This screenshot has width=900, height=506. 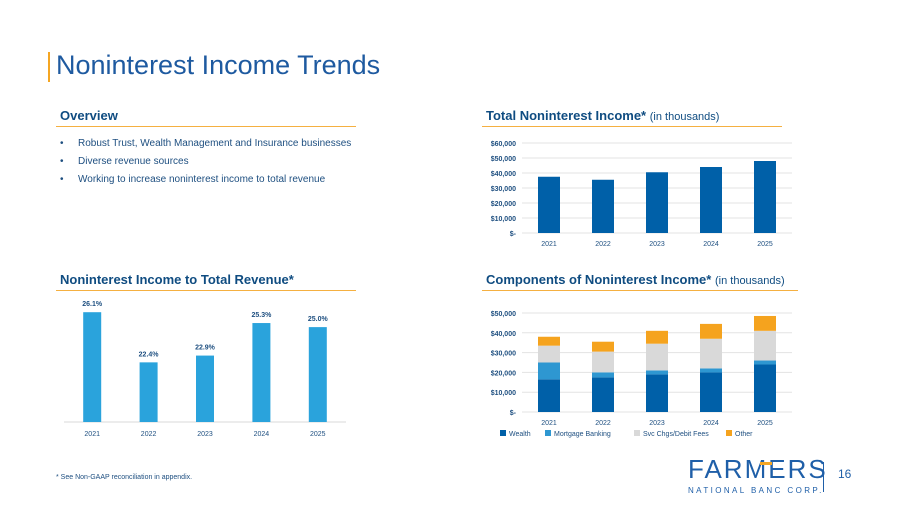 What do you see at coordinates (133, 161) in the screenshot?
I see `overview-bullet-text: Diverse revenue sources` at bounding box center [133, 161].